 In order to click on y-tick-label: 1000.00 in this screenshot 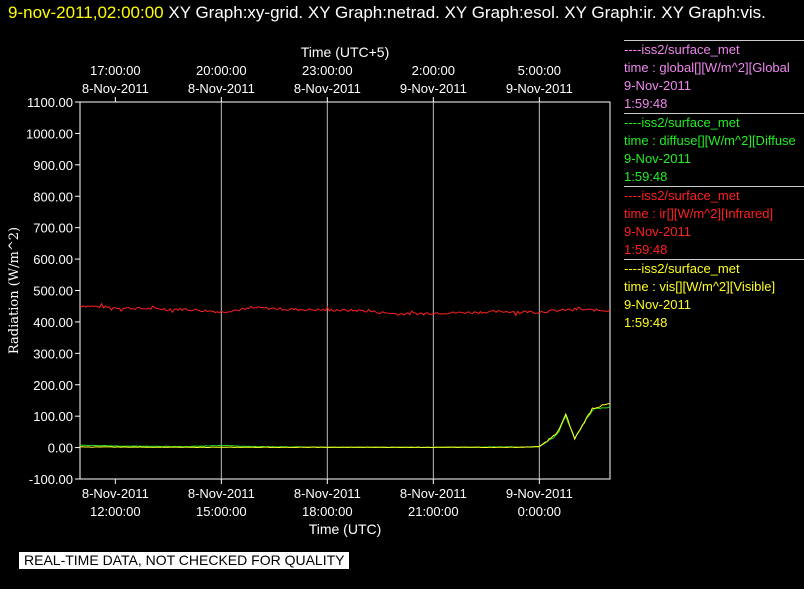, I will do `click(49, 133)`.